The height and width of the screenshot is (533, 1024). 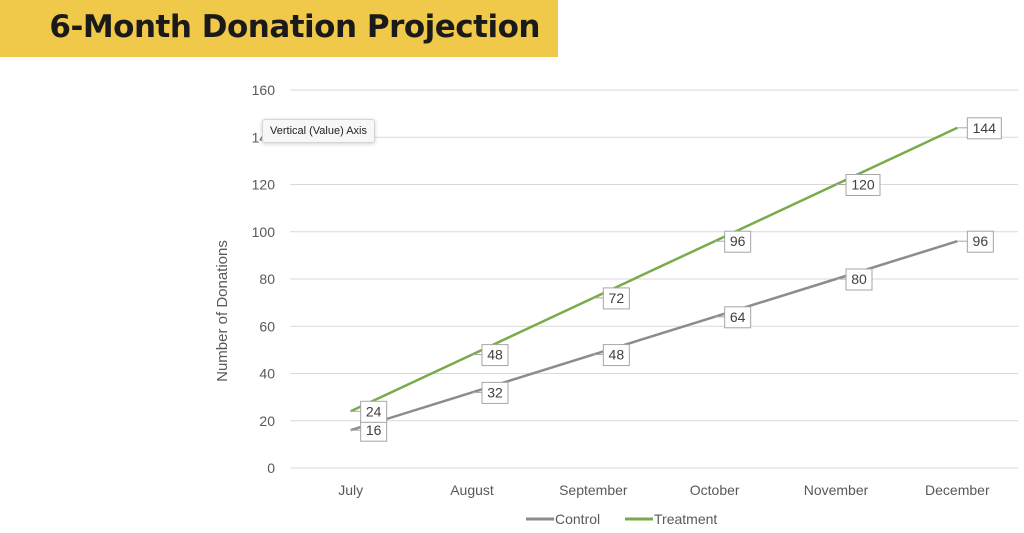 I want to click on legend-label: Treatment, so click(x=685, y=519).